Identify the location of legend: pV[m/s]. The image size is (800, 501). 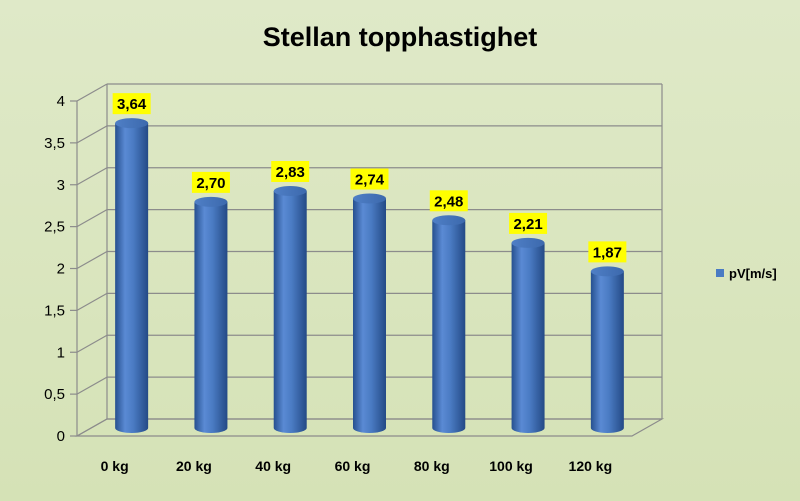
(746, 273).